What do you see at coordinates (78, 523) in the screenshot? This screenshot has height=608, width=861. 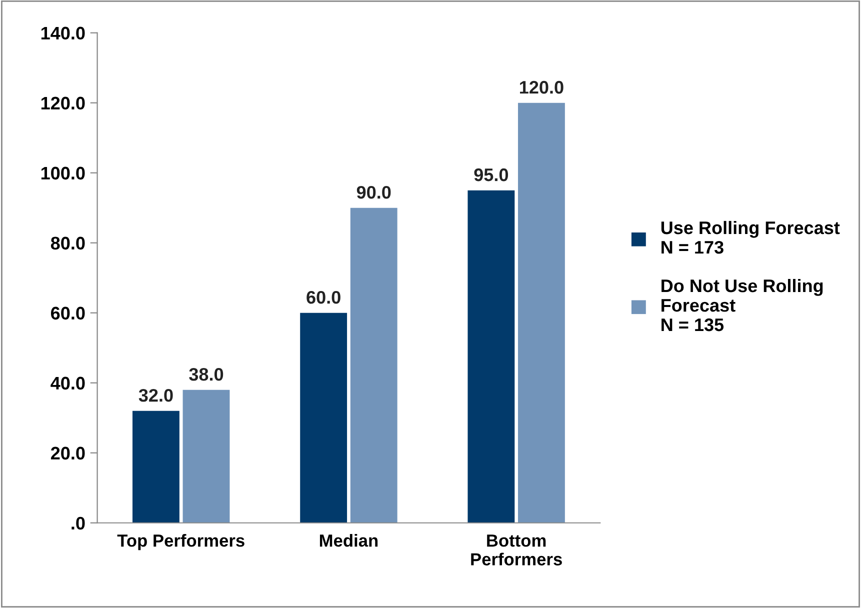 I see `y-tick-label: .0` at bounding box center [78, 523].